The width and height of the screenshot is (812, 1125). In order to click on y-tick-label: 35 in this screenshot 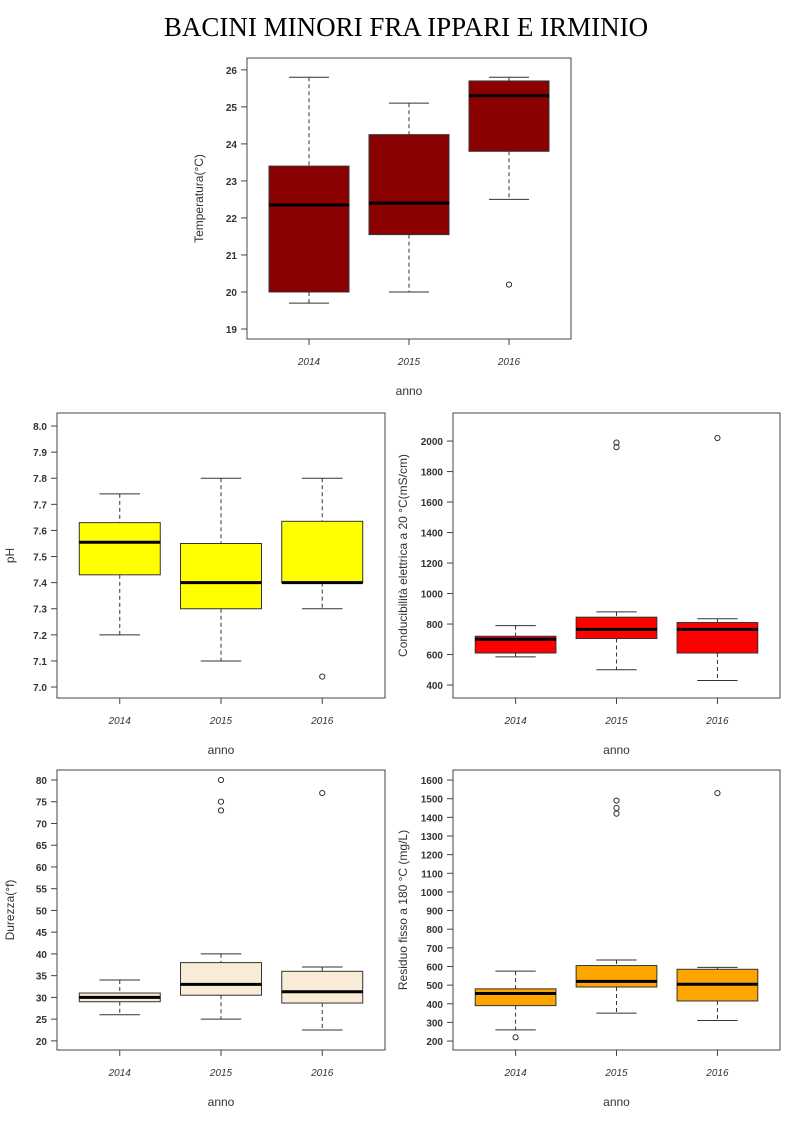, I will do `click(42, 977)`.